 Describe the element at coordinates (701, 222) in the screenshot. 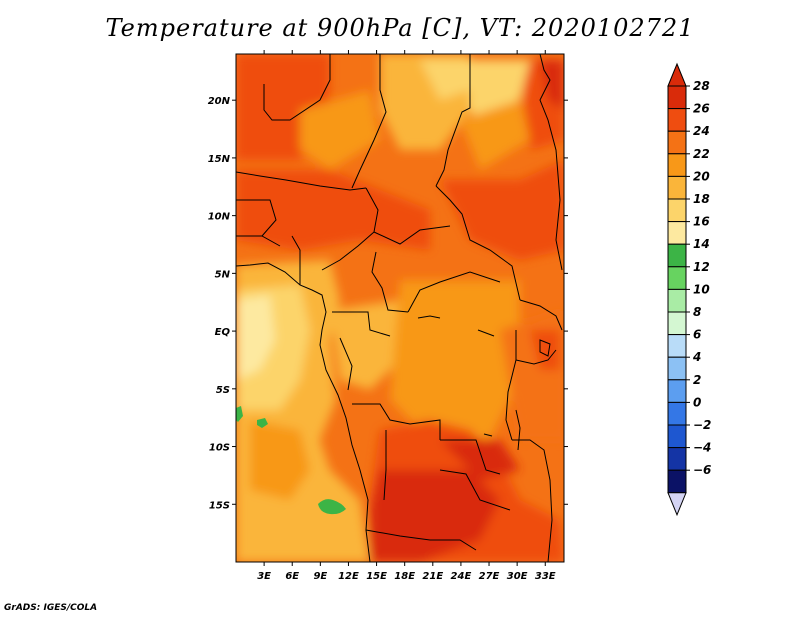

I see `colorbar-label: 16` at that location.